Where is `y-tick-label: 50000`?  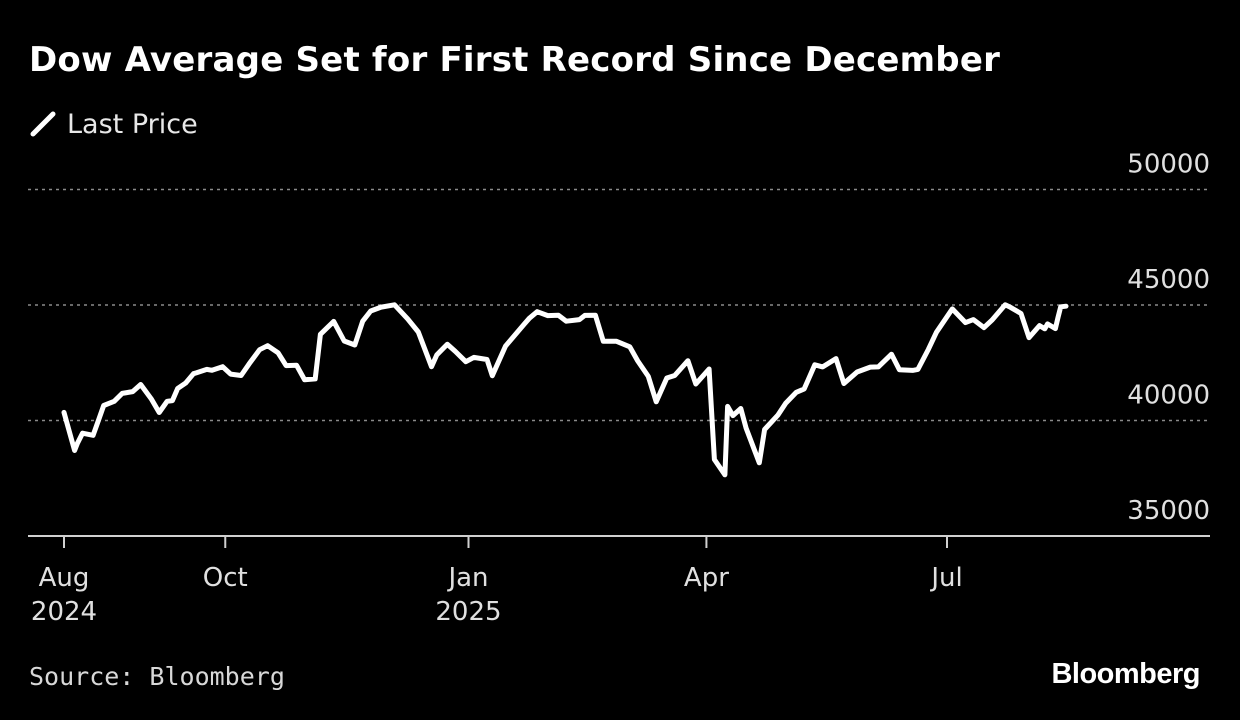
y-tick-label: 50000 is located at coordinates (1168, 165).